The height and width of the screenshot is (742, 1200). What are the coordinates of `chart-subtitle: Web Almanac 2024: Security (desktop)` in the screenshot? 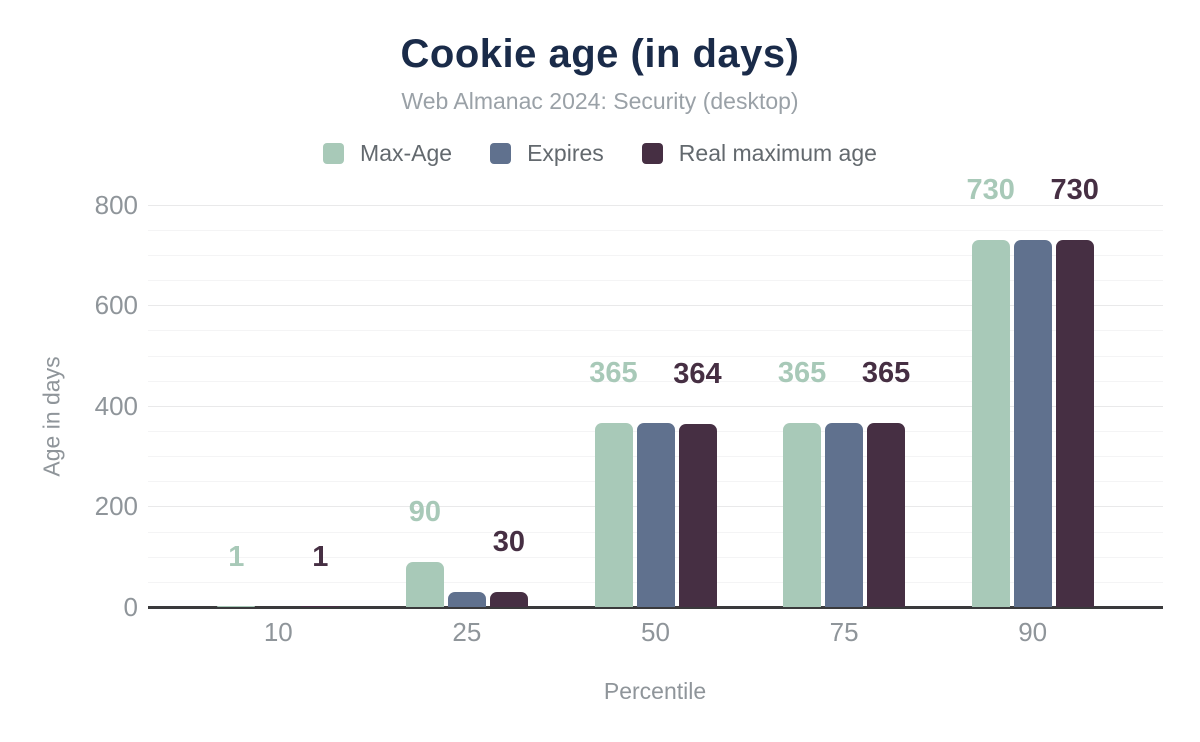 It's located at (600, 101).